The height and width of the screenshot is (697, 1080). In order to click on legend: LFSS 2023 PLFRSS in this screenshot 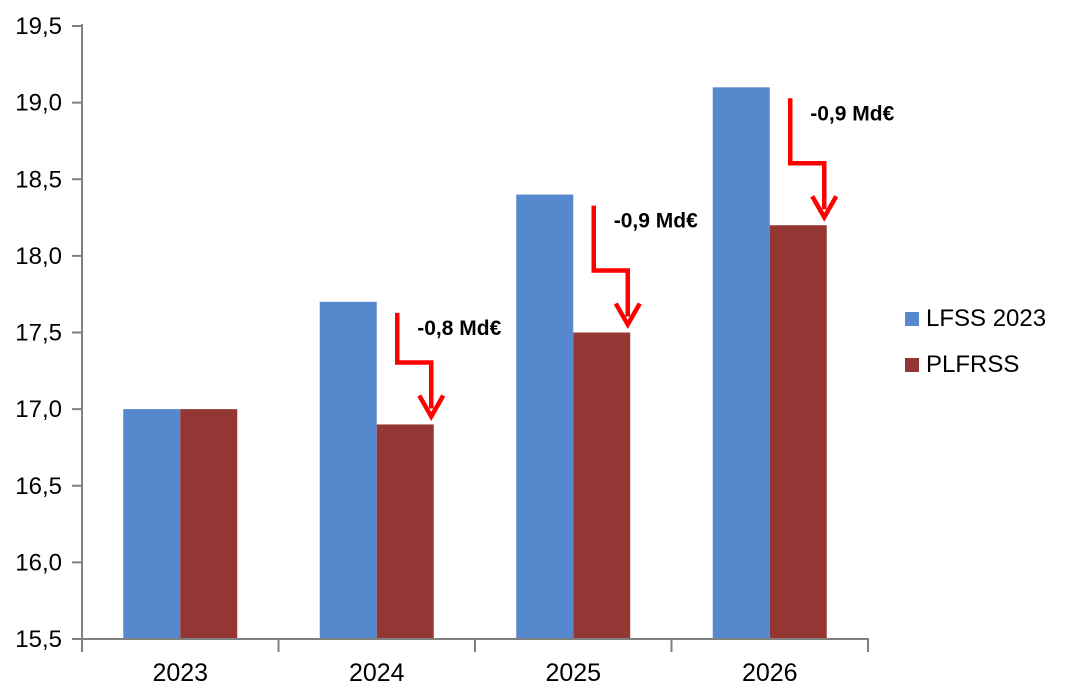, I will do `click(975, 349)`.